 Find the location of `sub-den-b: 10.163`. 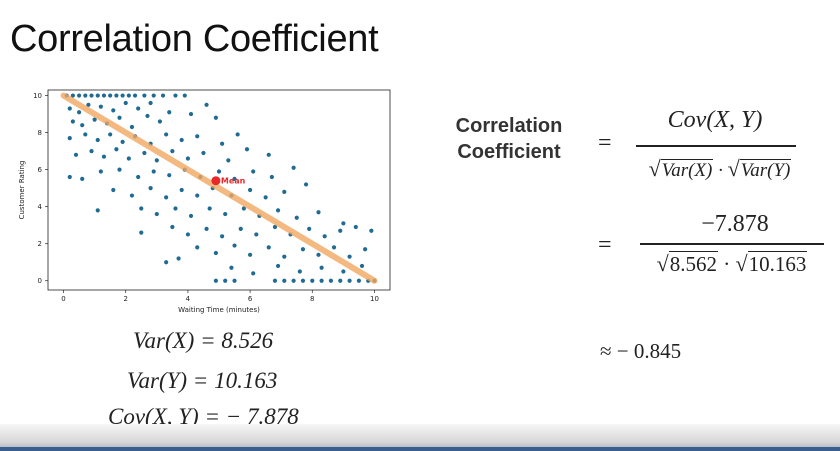

sub-den-b: 10.163 is located at coordinates (777, 263).